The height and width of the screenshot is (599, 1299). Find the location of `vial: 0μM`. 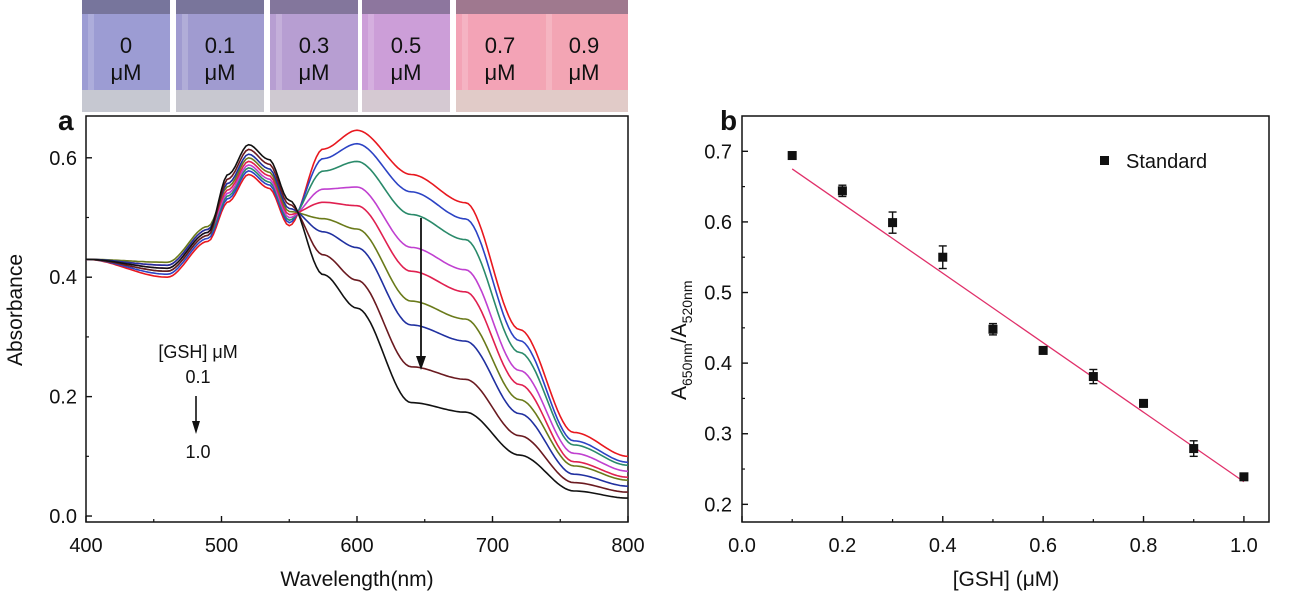

vial: 0μM is located at coordinates (126, 56).